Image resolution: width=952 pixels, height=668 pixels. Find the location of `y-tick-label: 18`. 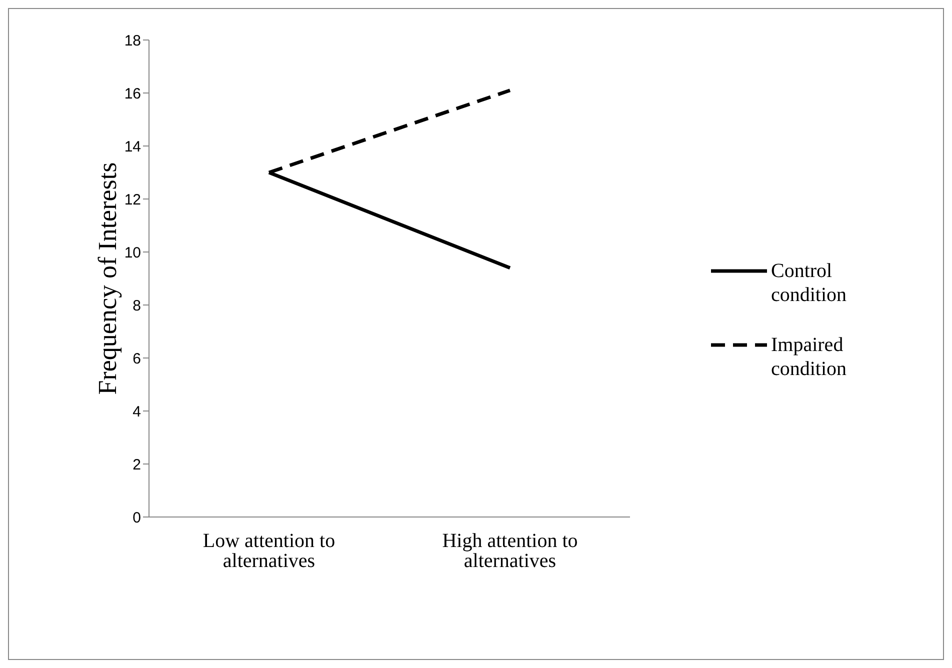

y-tick-label: 18 is located at coordinates (132, 41).